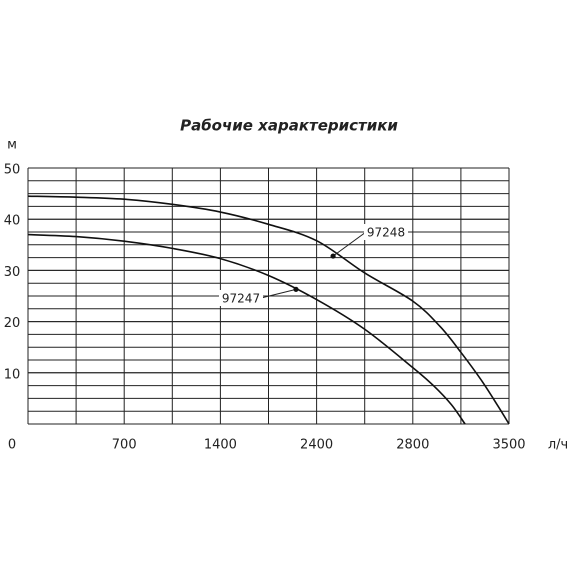 This screenshot has width=570, height=570. I want to click on y-tick-label: 20, so click(12, 323).